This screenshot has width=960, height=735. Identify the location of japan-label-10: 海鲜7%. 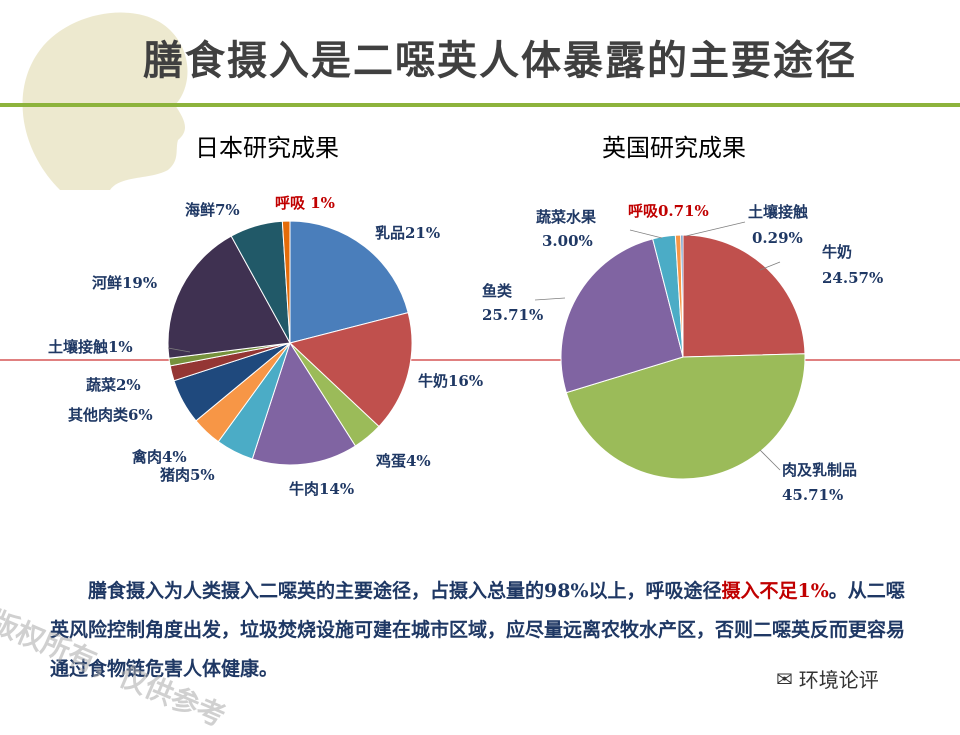
(212, 210).